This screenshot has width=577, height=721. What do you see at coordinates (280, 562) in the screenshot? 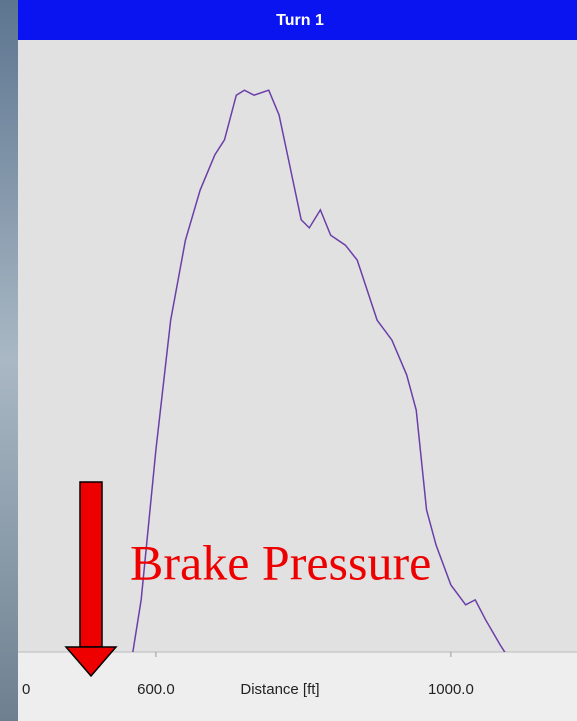
I see `annotation: Brake Pressure` at bounding box center [280, 562].